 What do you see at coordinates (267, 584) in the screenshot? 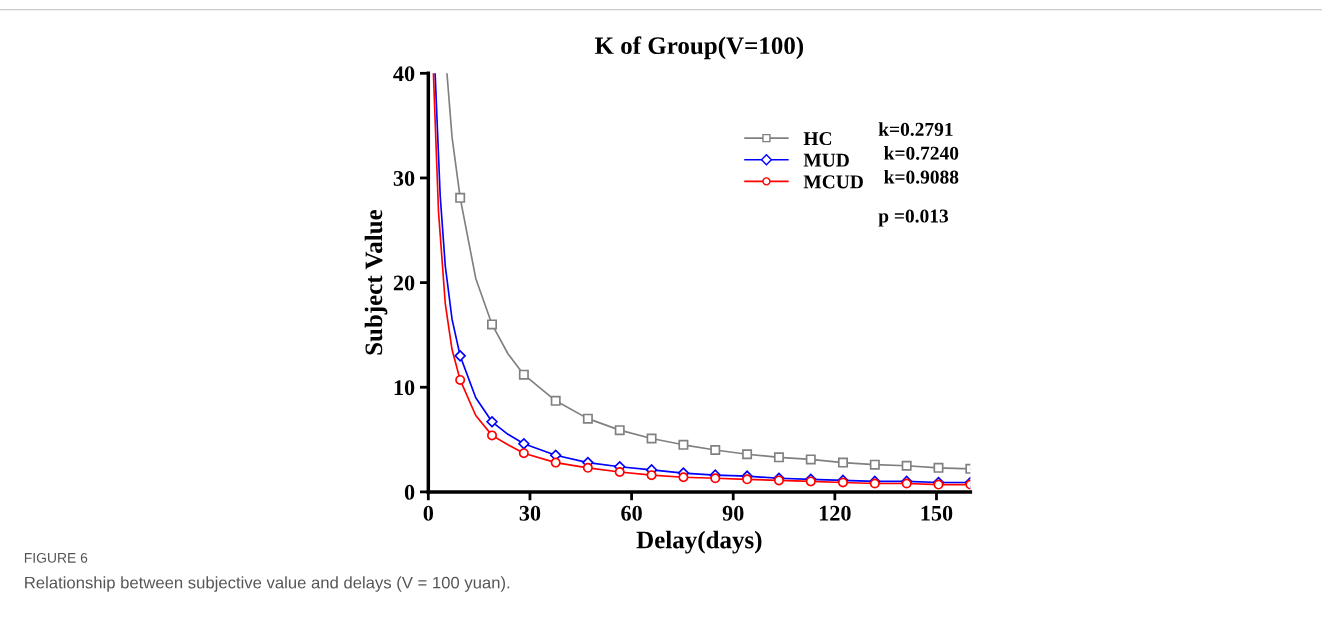
I see `text: Relationship between subjective value and delays (V = 100 yuan).` at bounding box center [267, 584].